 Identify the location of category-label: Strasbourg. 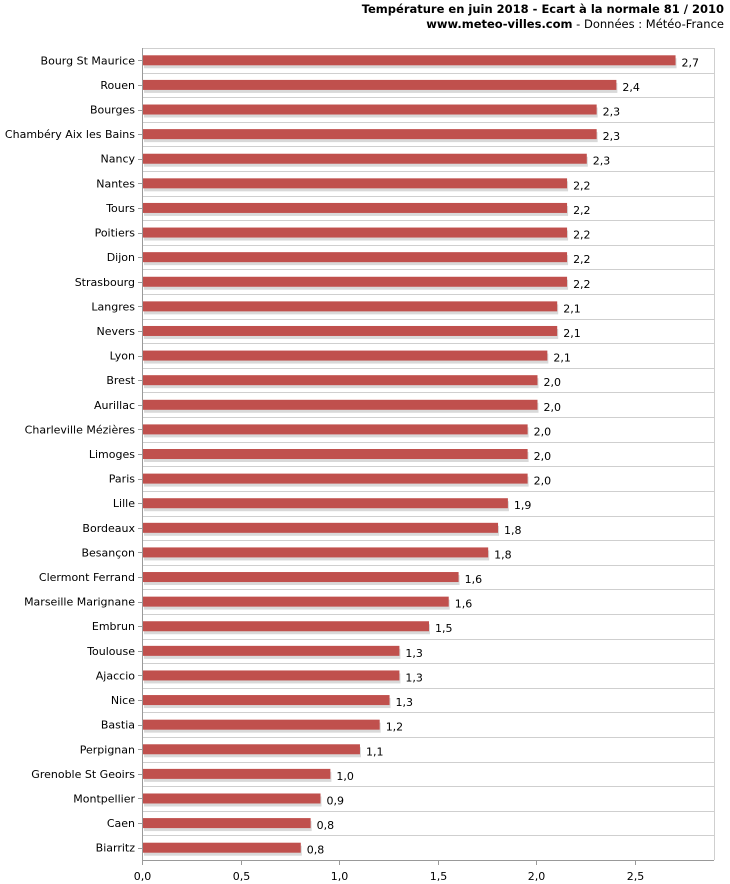
(105, 282).